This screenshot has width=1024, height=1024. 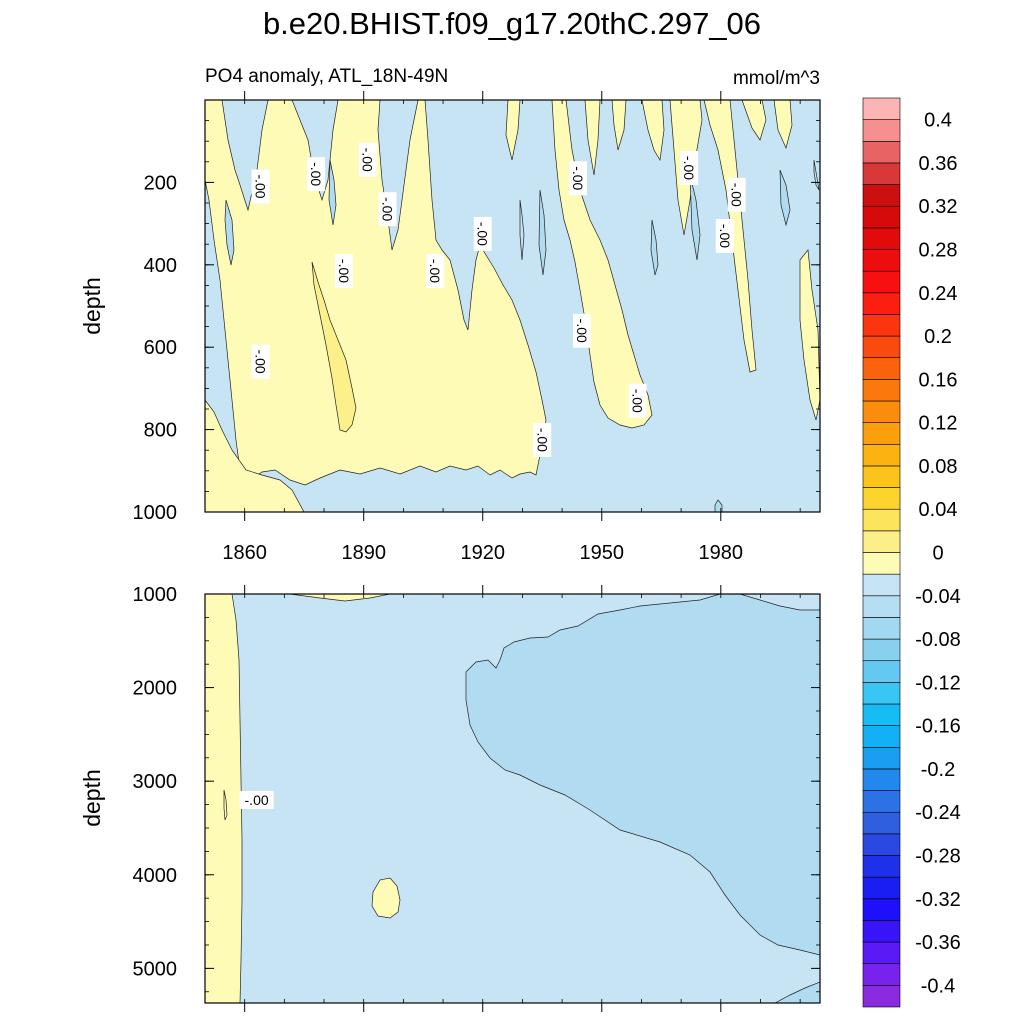 I want to click on lower-positive-left-strip, so click(x=224, y=798).